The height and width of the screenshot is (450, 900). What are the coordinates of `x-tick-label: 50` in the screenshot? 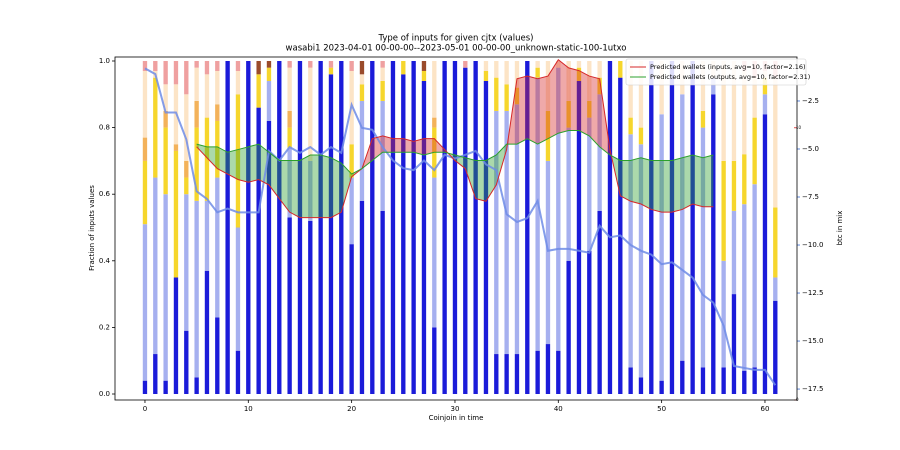 It's located at (661, 409).